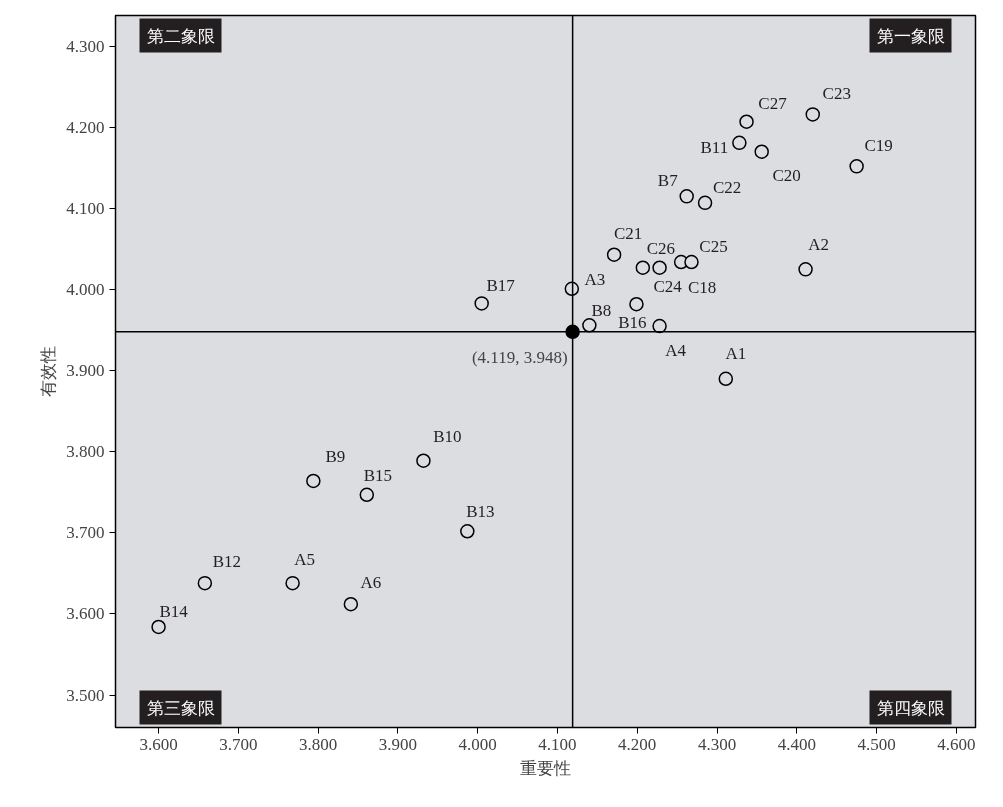  Describe the element at coordinates (545, 767) in the screenshot. I see `x-axis-title: 重要性` at that location.